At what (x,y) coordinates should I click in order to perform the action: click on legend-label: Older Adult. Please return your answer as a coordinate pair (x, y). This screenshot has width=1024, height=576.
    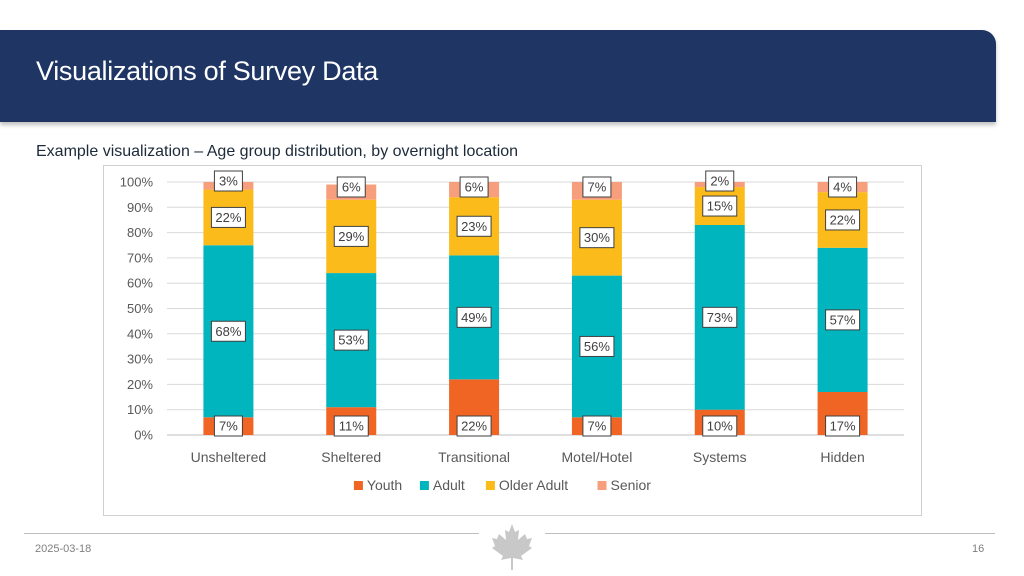
    Looking at the image, I should click on (533, 485).